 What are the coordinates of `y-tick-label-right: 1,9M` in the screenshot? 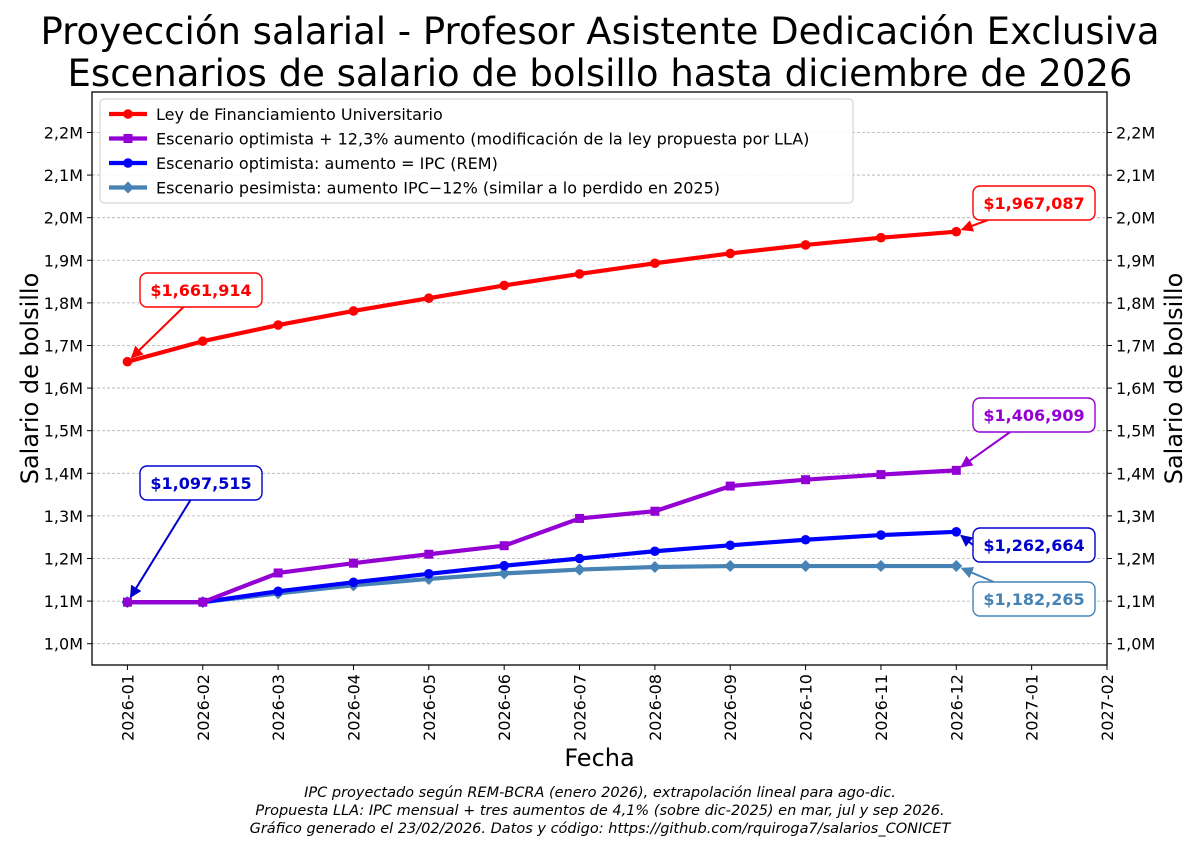 It's located at (1135, 260).